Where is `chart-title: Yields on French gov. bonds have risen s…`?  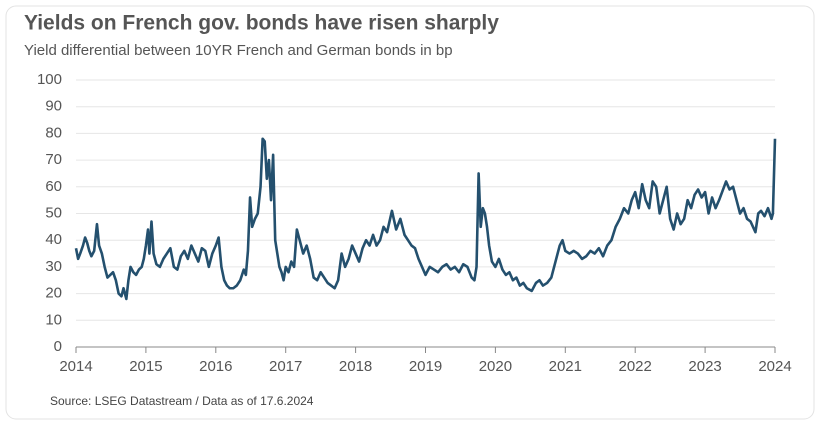 chart-title: Yields on French gov. bonds have risen s… is located at coordinates (261, 23).